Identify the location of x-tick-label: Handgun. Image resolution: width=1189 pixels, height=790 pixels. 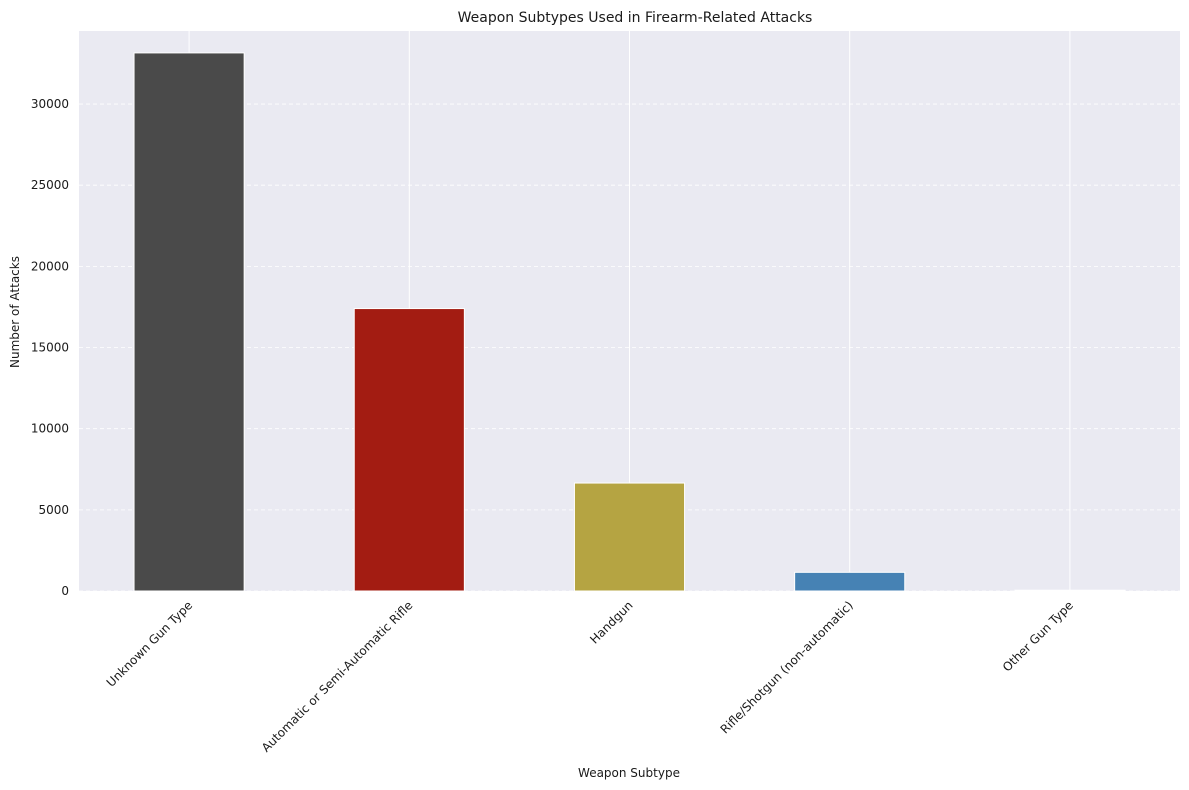
(611, 622).